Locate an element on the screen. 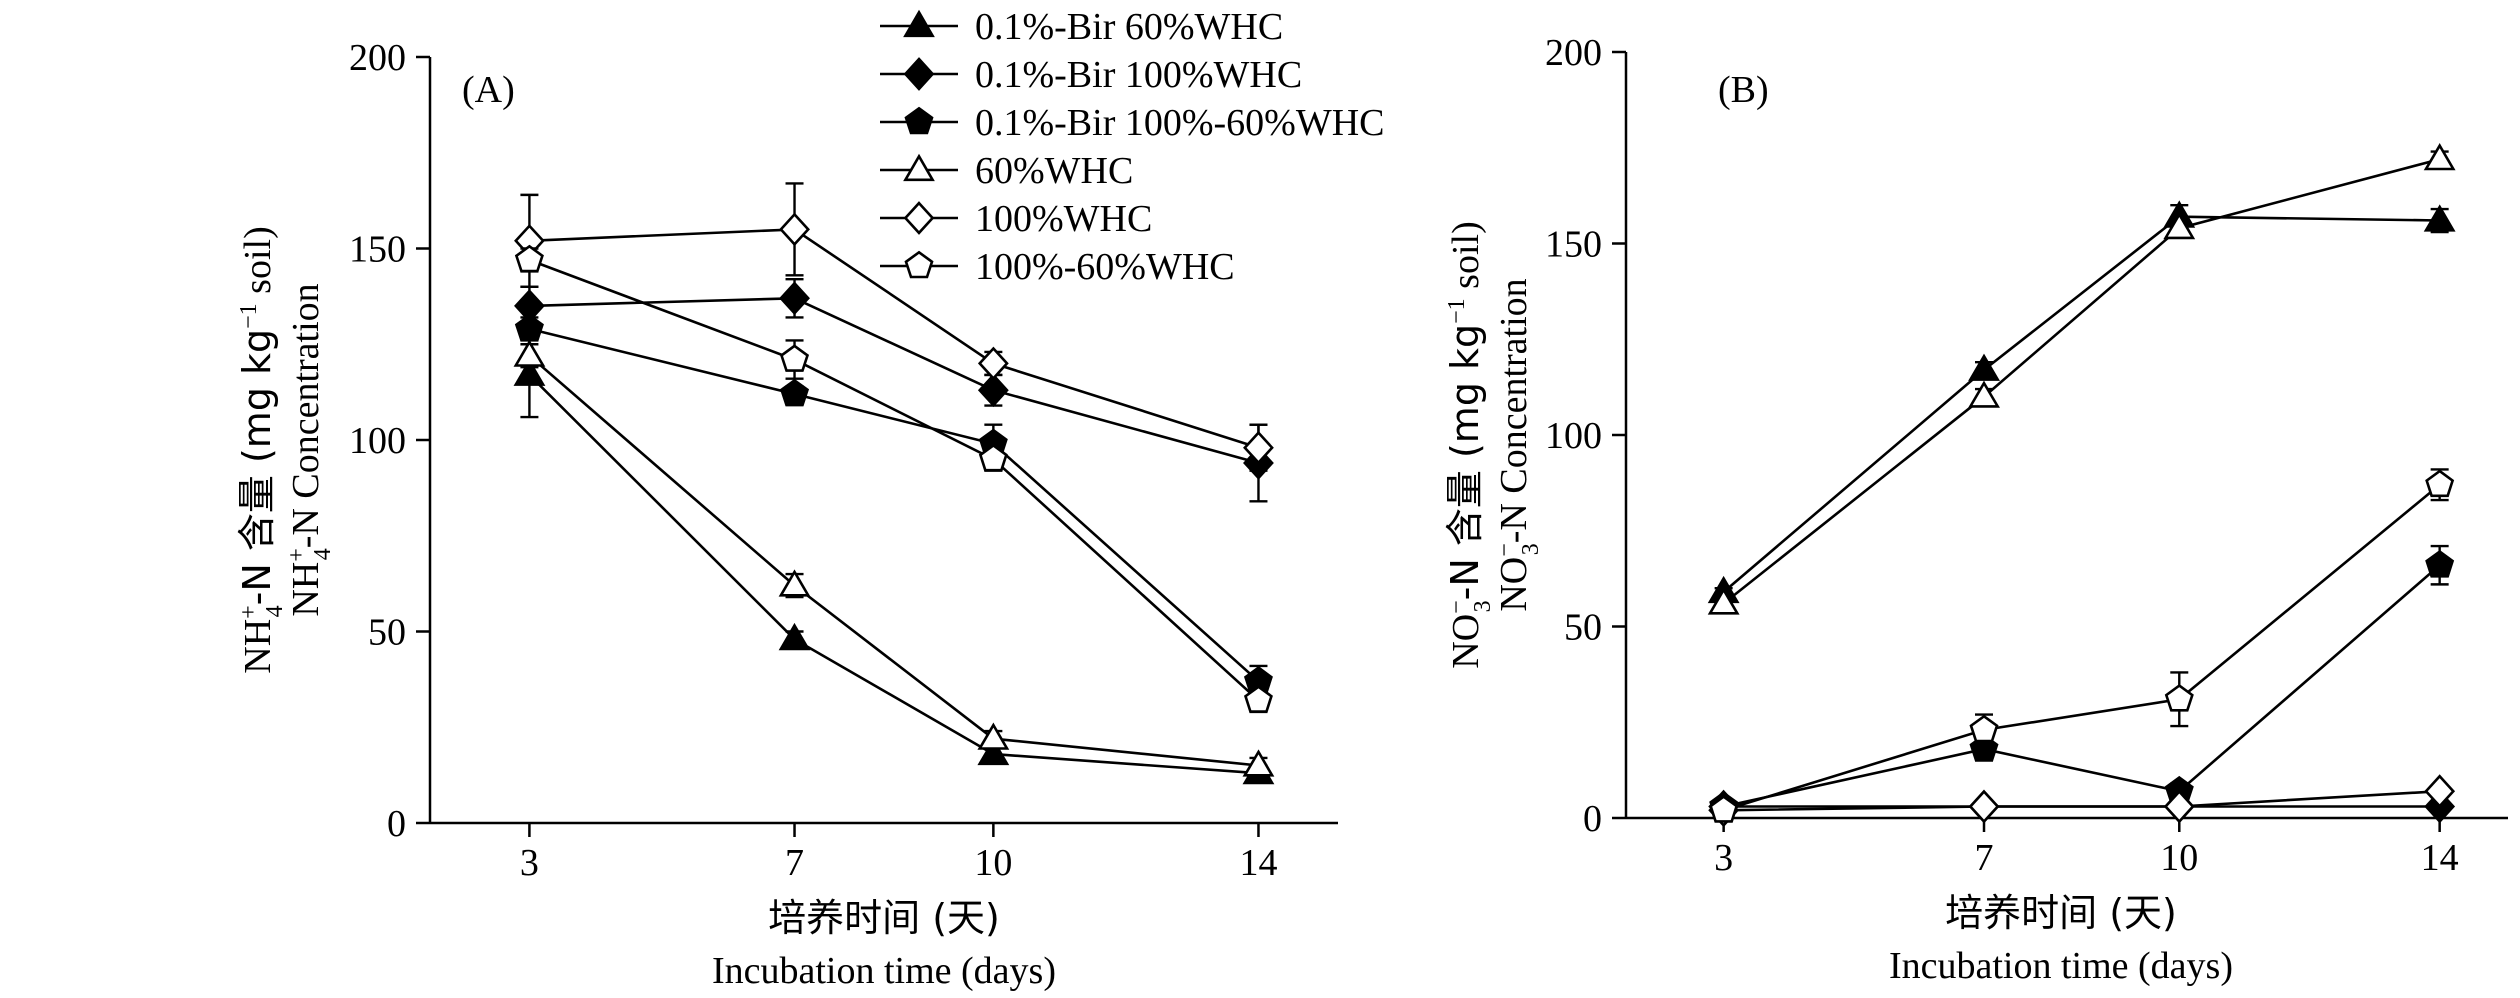 The image size is (2520, 998). legend-label: 100%-60%WHC is located at coordinates (1105, 267).